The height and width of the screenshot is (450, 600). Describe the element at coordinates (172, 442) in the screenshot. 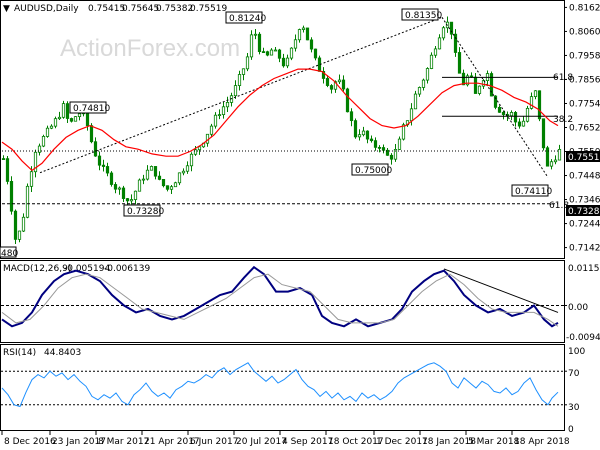

I see `x-tick-label: 21 Apr 2017` at that location.